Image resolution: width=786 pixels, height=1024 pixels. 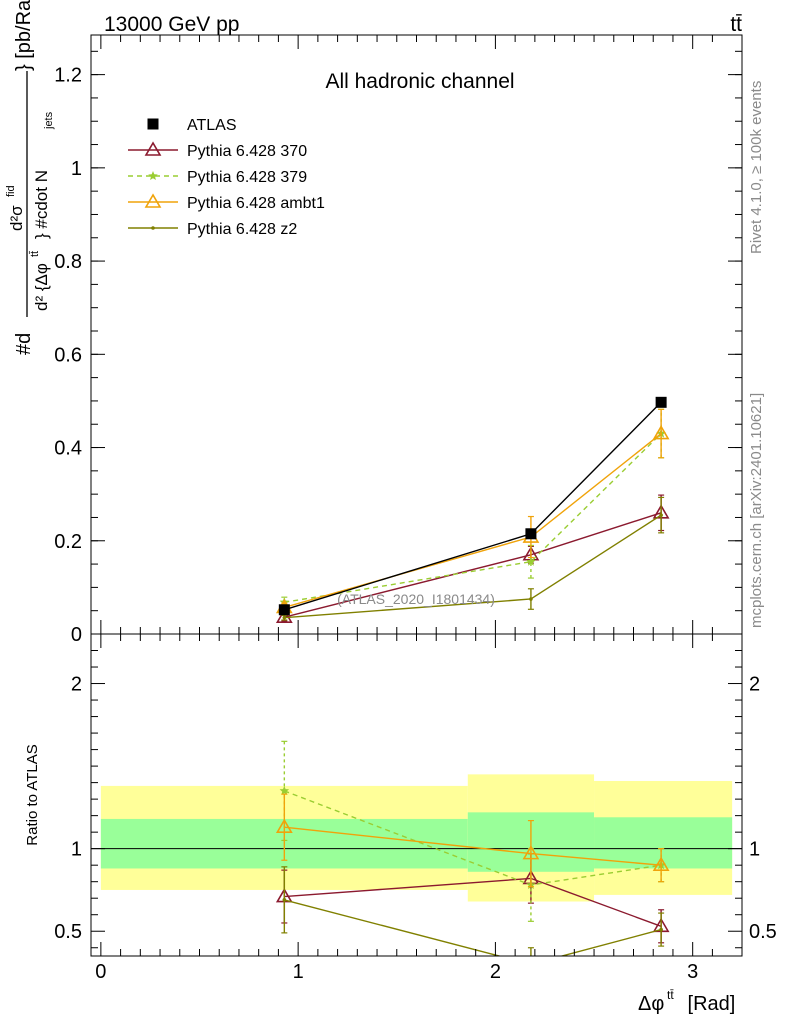 What do you see at coordinates (708, 1004) in the screenshot?
I see `x-label-unit: [Rad]` at bounding box center [708, 1004].